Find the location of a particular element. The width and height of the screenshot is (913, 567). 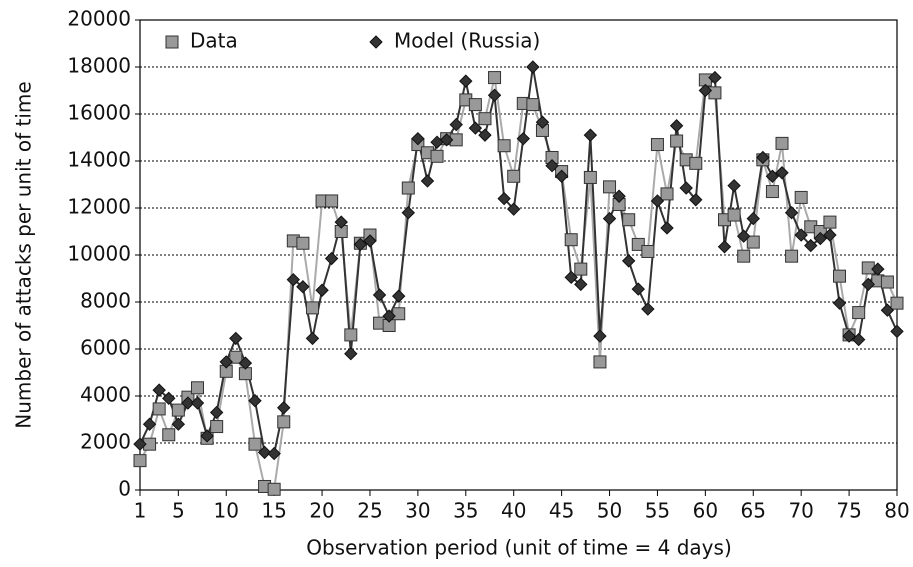

x-tick-label: 40 is located at coordinates (513, 511).